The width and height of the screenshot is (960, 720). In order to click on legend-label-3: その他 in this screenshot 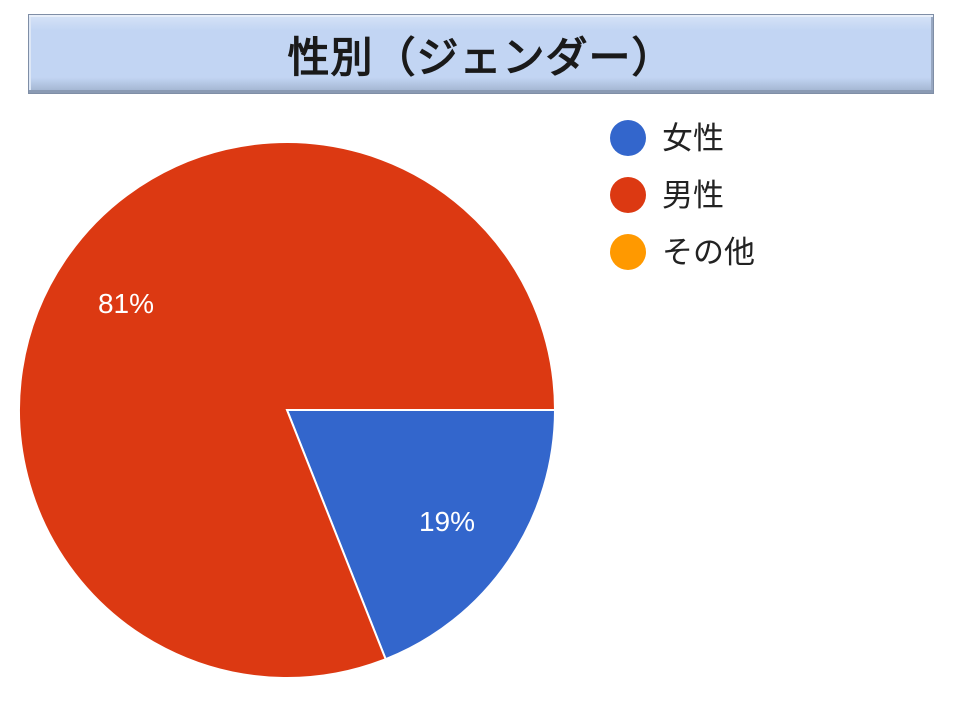, I will do `click(708, 253)`.